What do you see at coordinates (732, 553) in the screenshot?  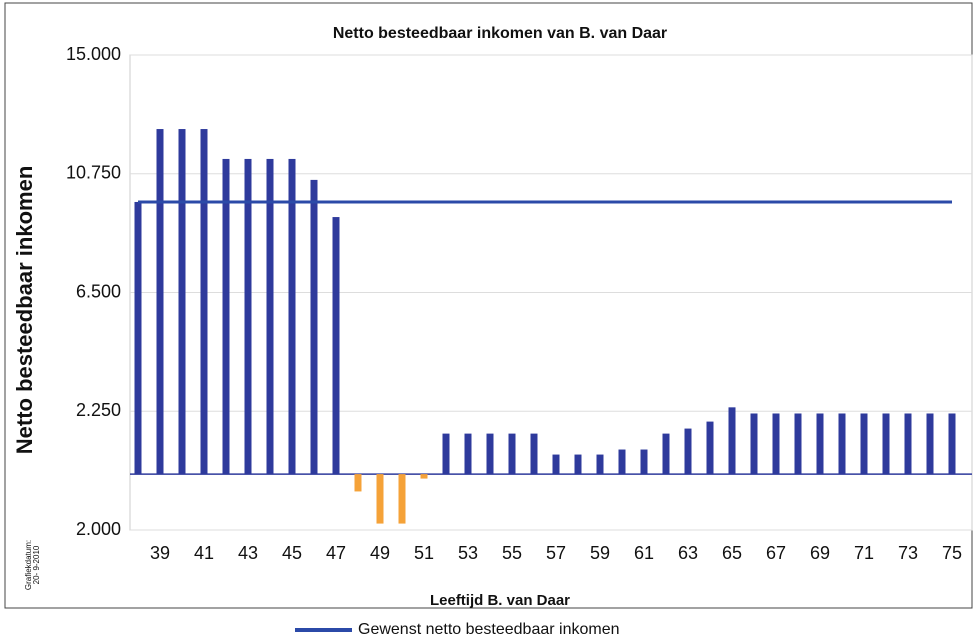 I see `x-tick-label: 65` at bounding box center [732, 553].